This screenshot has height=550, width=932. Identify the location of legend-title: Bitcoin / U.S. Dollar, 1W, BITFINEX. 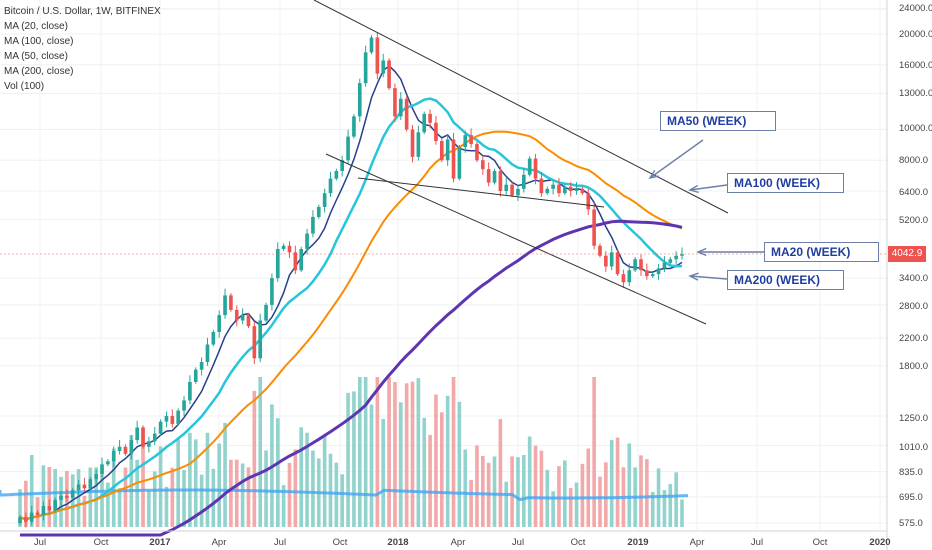
(82, 11).